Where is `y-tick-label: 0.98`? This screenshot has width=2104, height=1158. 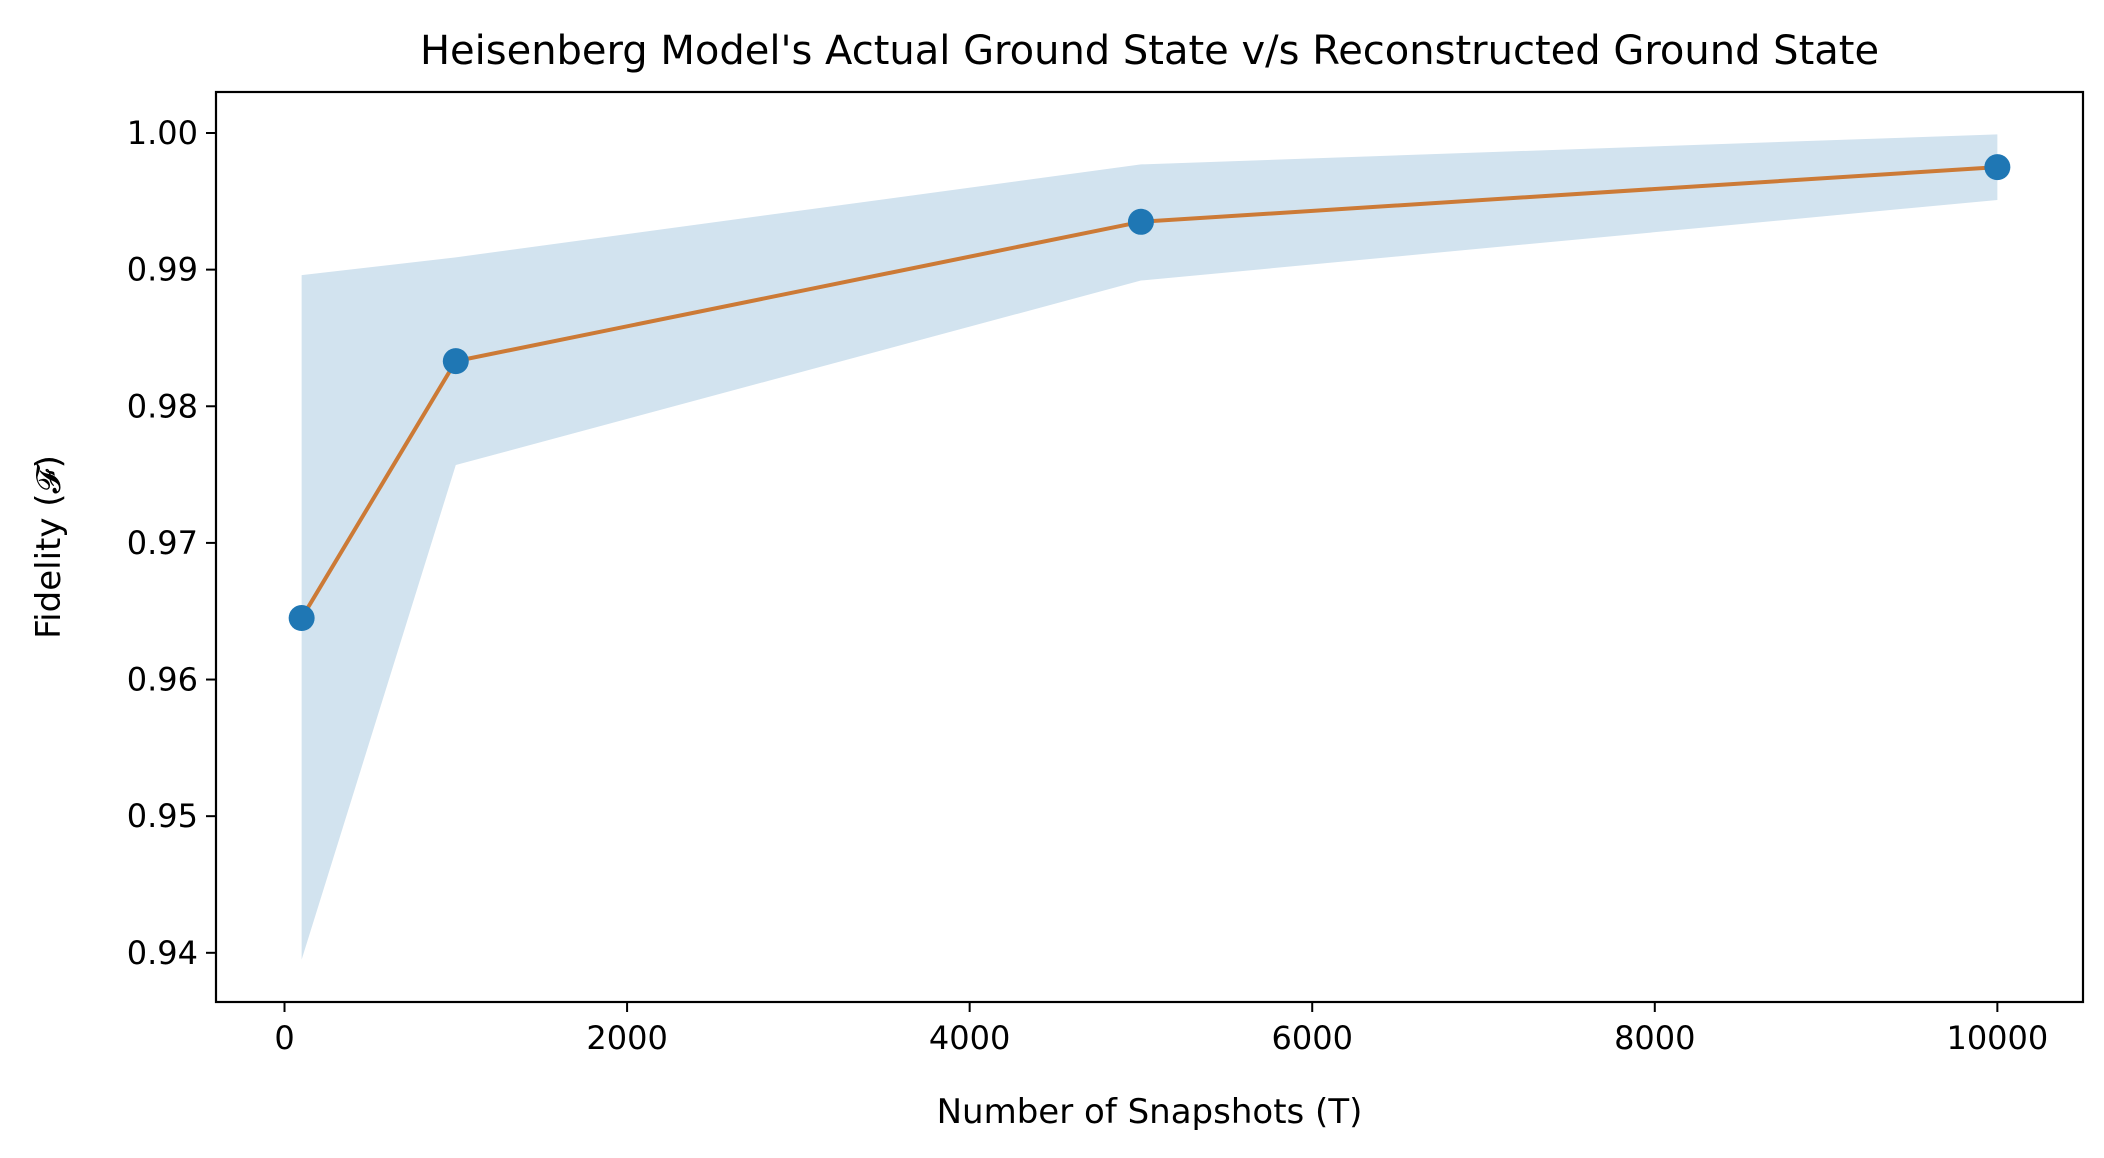 y-tick-label: 0.98 is located at coordinates (162, 406).